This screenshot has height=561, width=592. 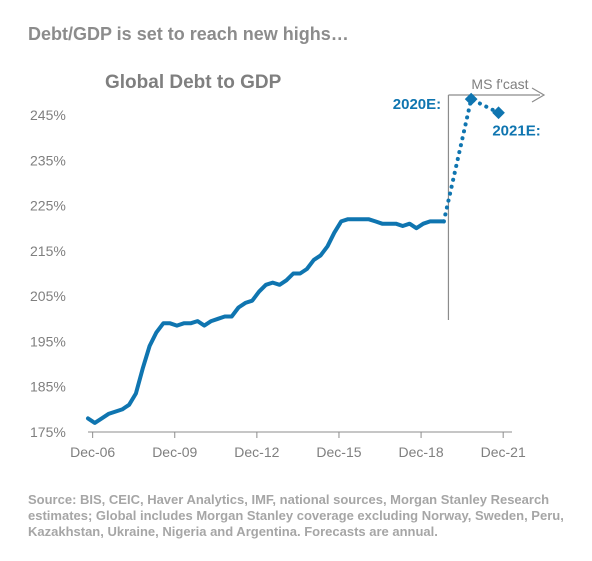 What do you see at coordinates (48, 115) in the screenshot?
I see `y-tick-label: 245%` at bounding box center [48, 115].